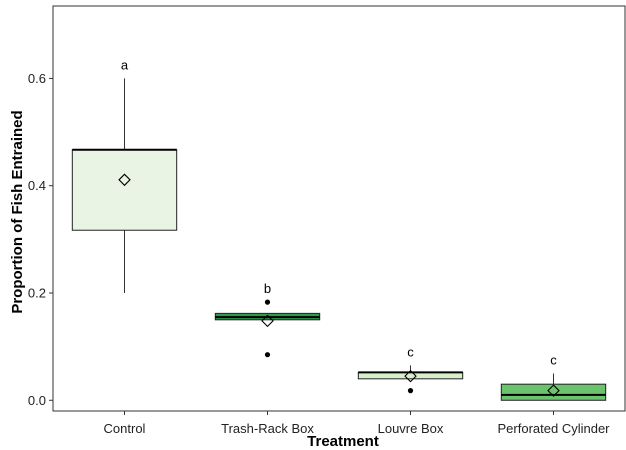 The image size is (626, 450). What do you see at coordinates (37, 78) in the screenshot?
I see `y-tick-label: 0.6` at bounding box center [37, 78].